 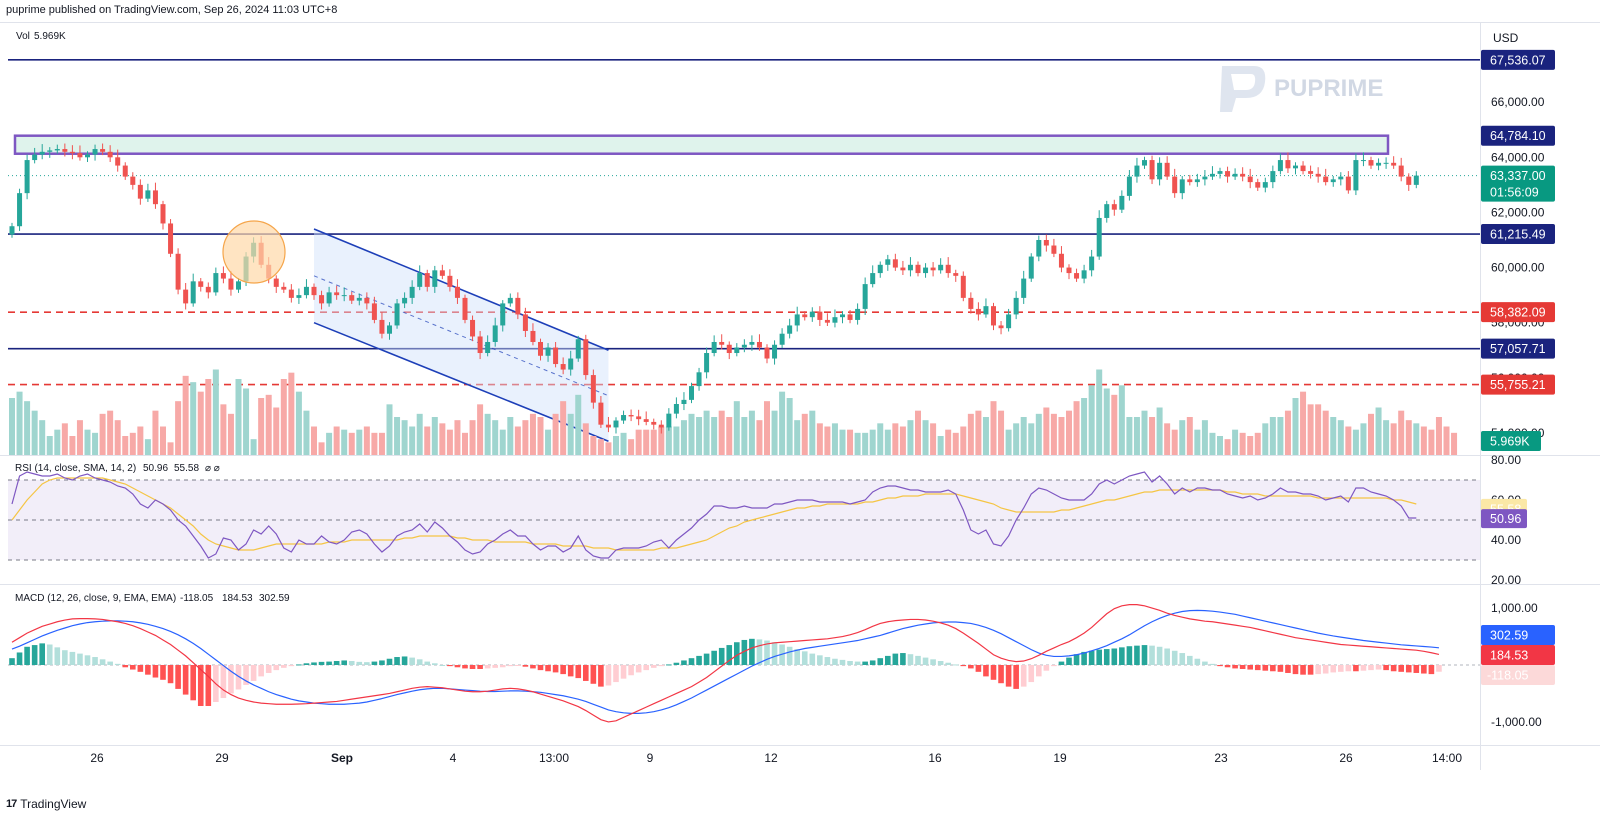 I want to click on rsi-tick-label: 80.00, so click(x=1506, y=460).